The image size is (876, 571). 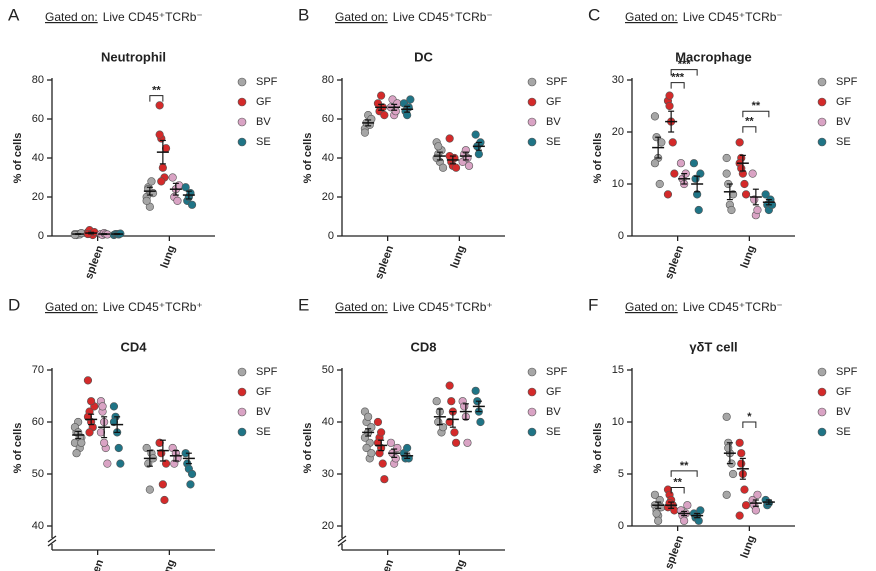 I want to click on y-tick-label: 10, so click(x=618, y=422).